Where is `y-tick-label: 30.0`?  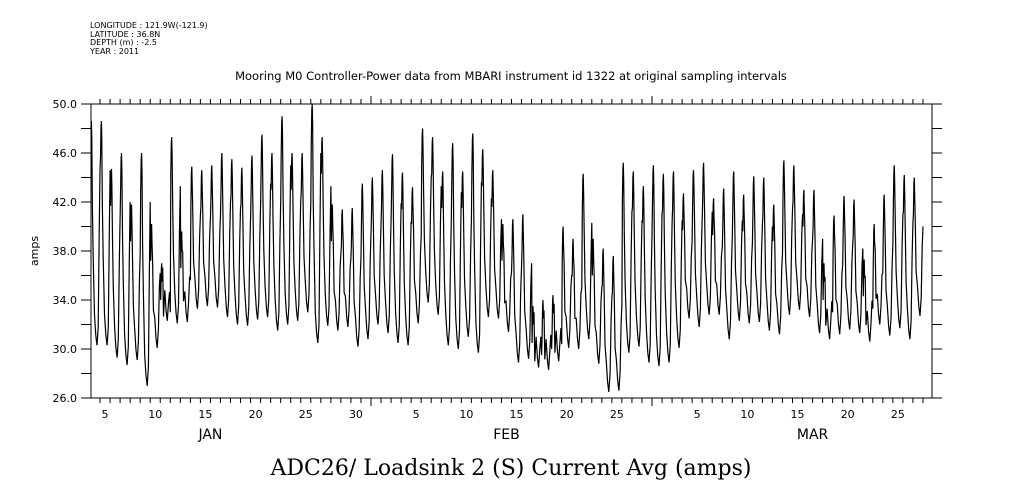
y-tick-label: 30.0 is located at coordinates (65, 349).